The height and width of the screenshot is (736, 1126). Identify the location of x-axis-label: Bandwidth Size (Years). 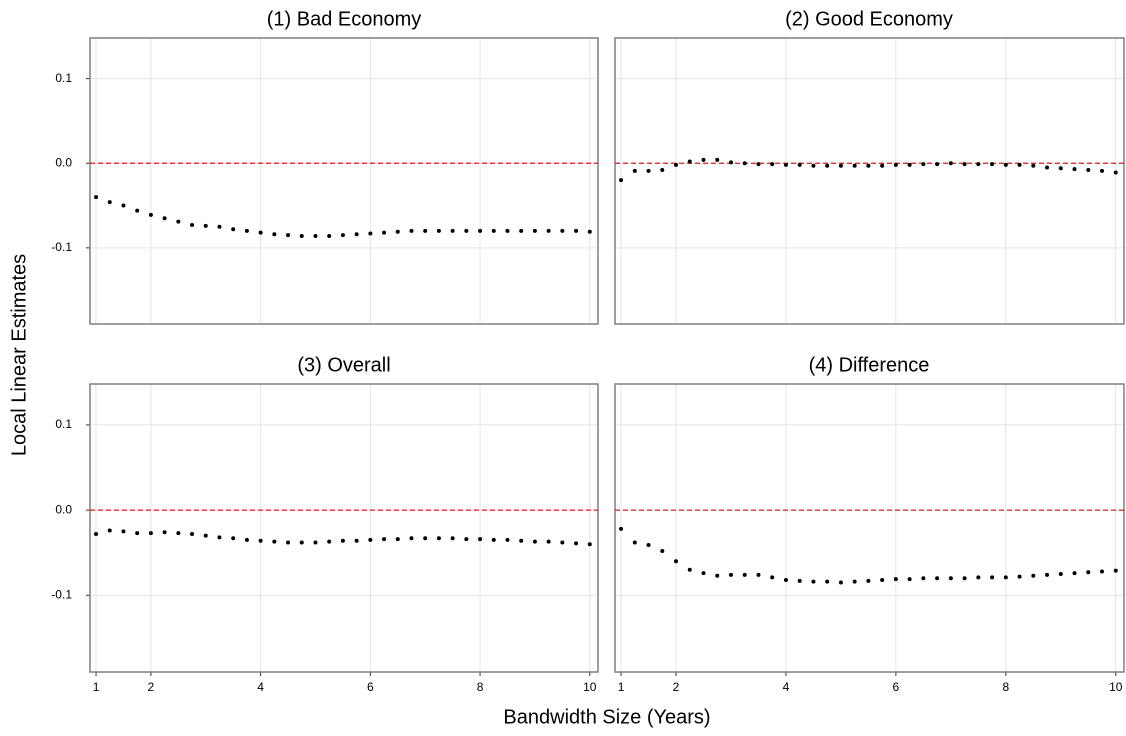
(606, 717).